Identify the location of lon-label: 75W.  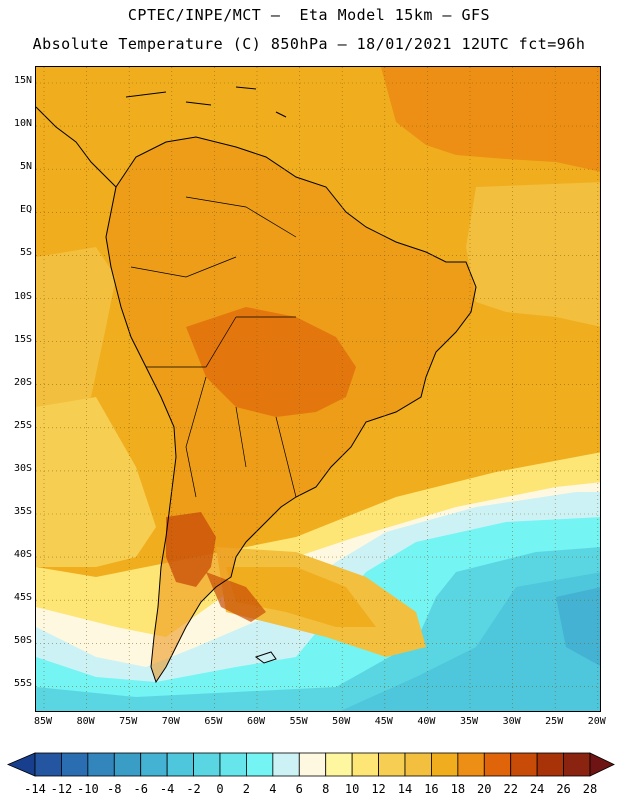
(128, 721).